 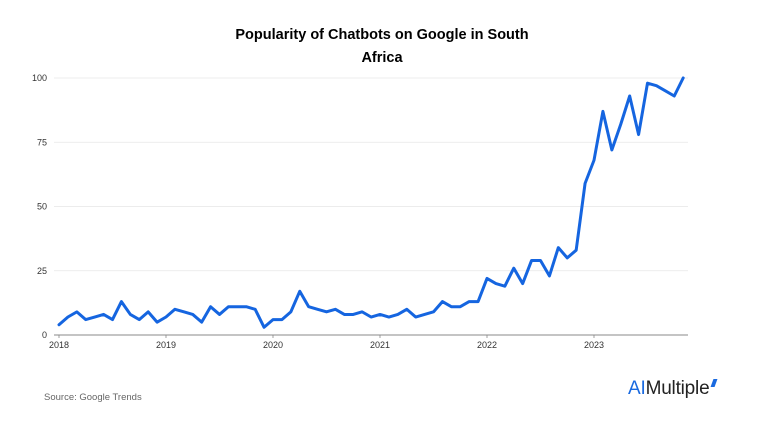 I want to click on aimultiple-logo: AIMultiple, so click(x=673, y=389).